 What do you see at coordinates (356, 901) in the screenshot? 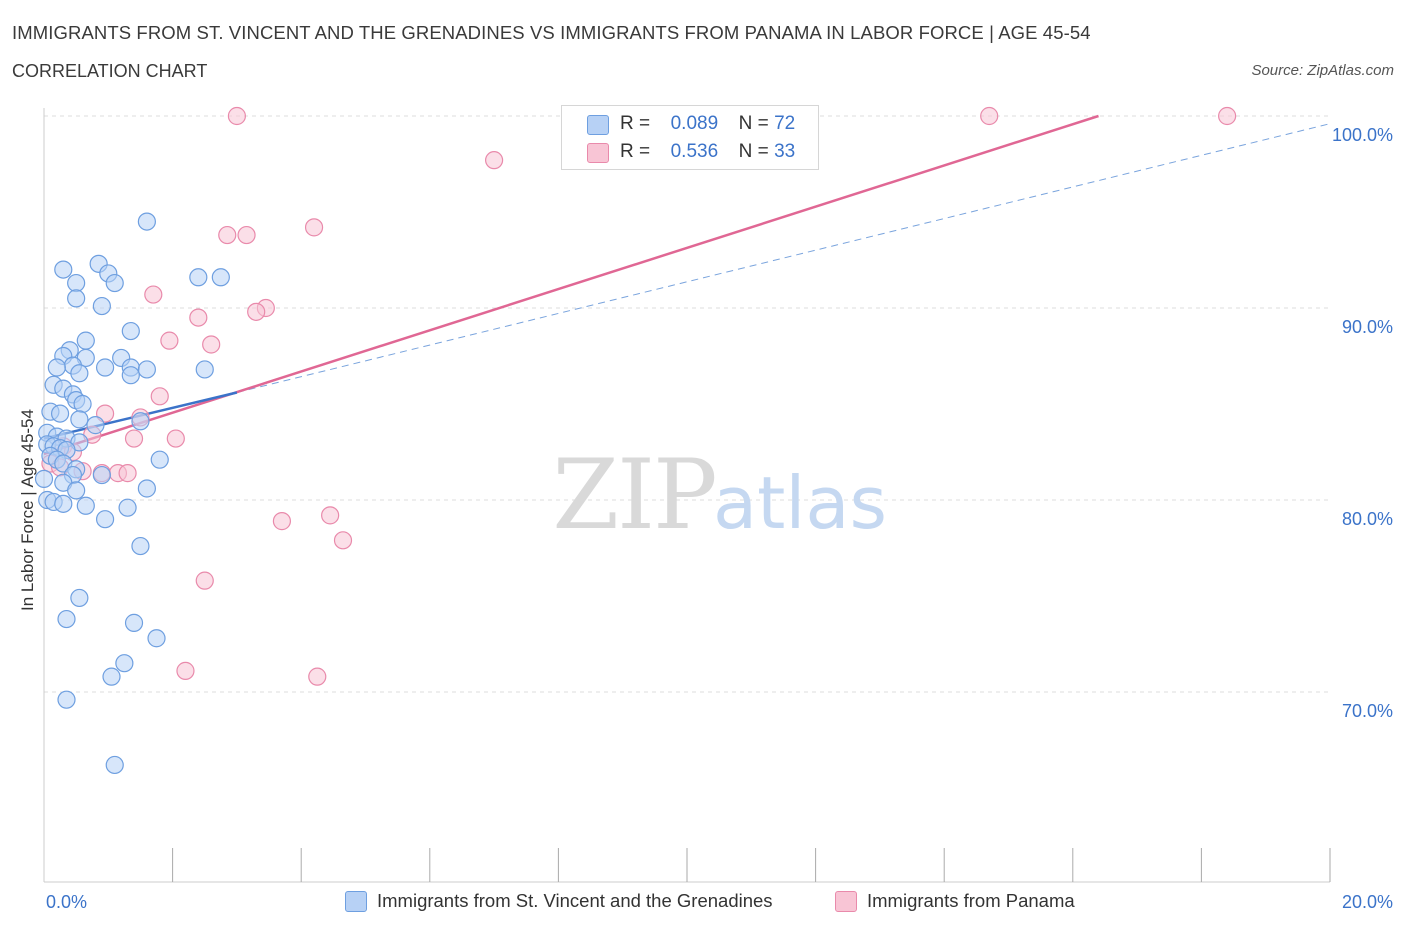
I see `bottom-legend-swatch-blue` at bounding box center [356, 901].